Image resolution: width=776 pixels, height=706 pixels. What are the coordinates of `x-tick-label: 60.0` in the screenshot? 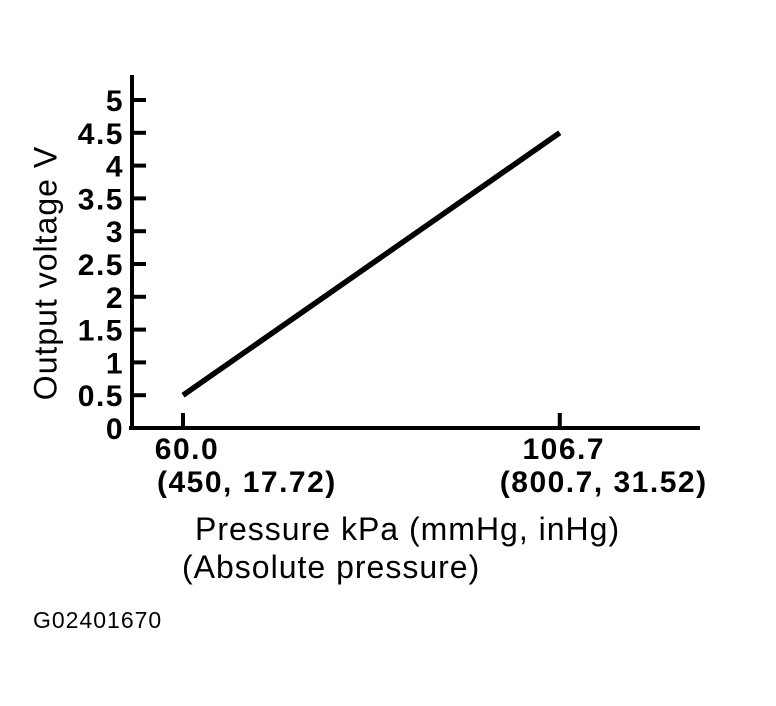 It's located at (187, 449).